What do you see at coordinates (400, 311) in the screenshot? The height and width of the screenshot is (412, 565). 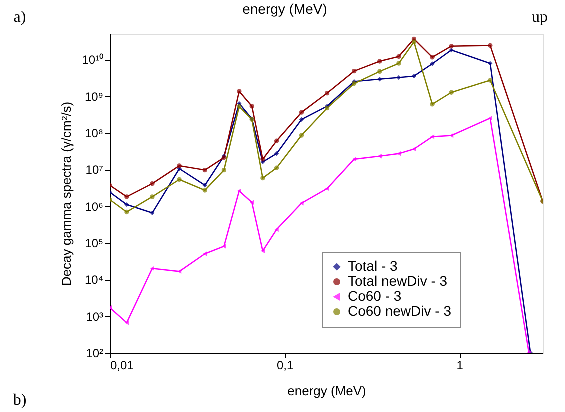 I see `legend-label: Co60 newDiv - 3` at bounding box center [400, 311].